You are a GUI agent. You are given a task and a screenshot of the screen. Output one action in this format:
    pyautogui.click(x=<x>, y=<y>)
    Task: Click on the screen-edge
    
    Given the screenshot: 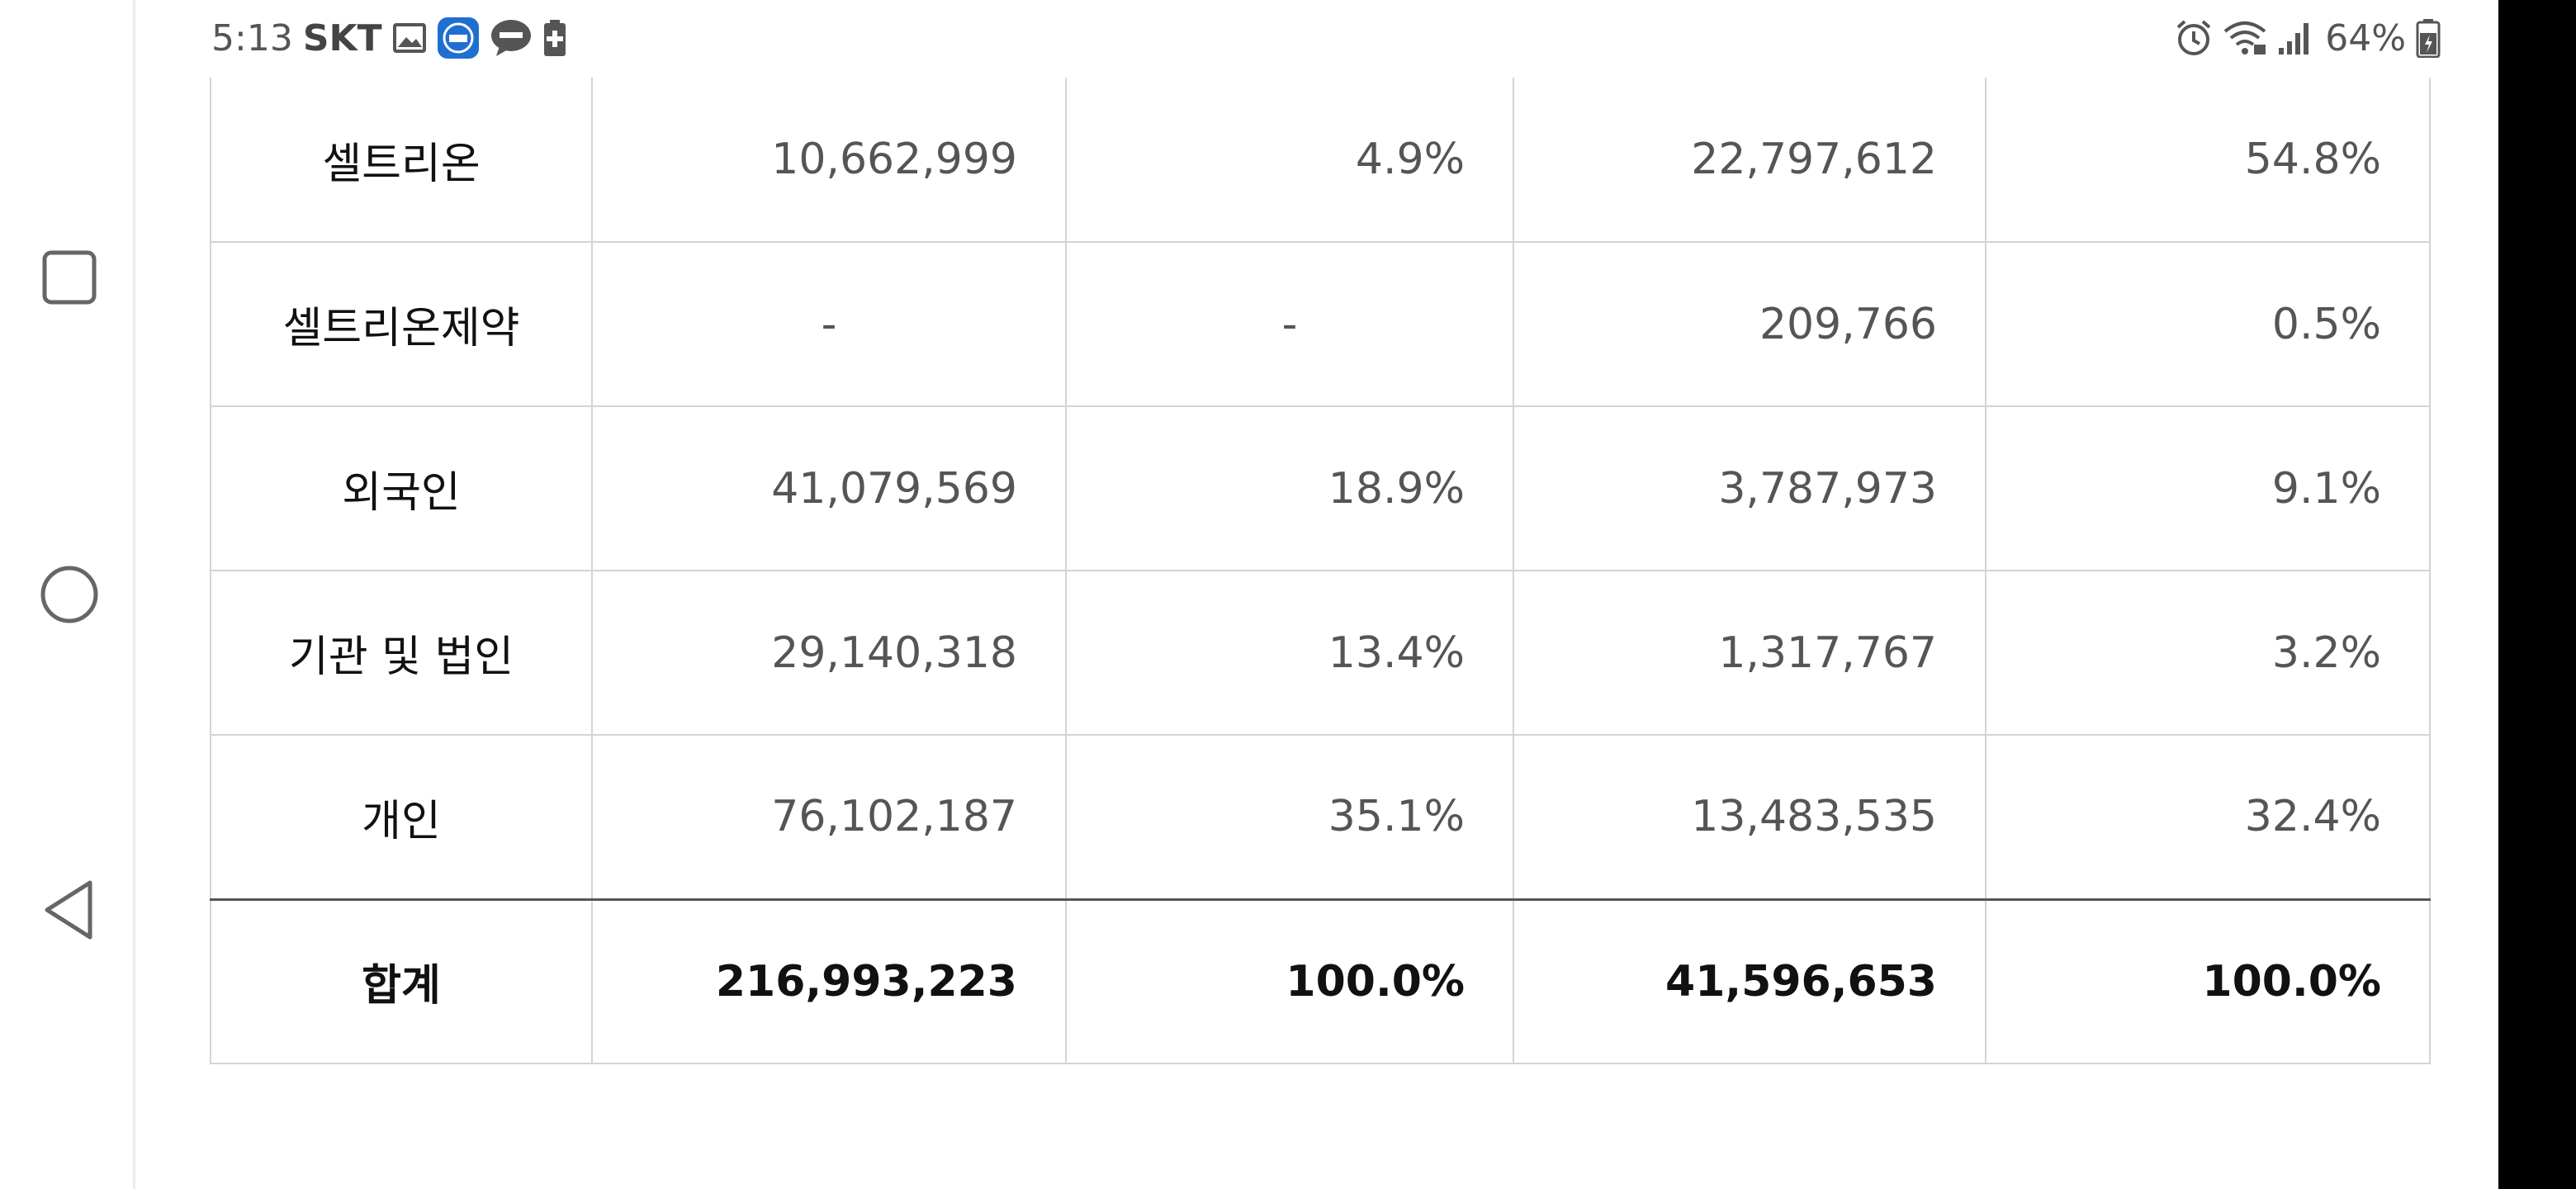 What is the action you would take?
    pyautogui.click(x=2537, y=594)
    